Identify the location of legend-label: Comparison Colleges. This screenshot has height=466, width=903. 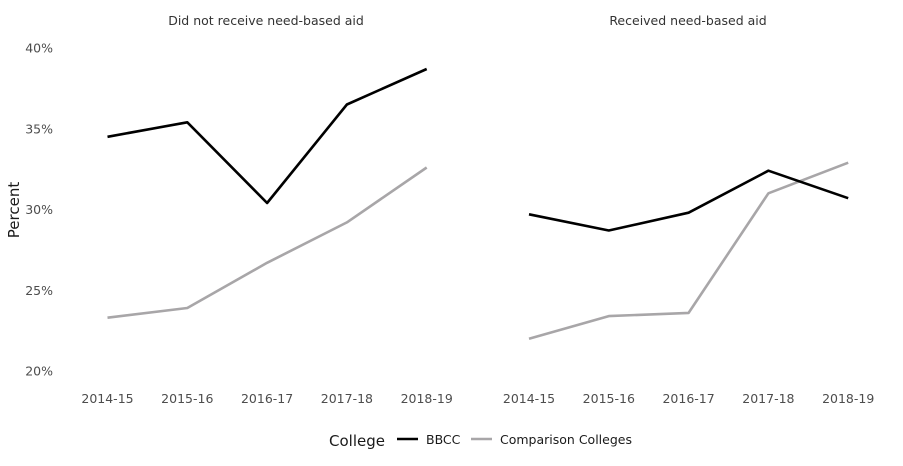
(566, 439).